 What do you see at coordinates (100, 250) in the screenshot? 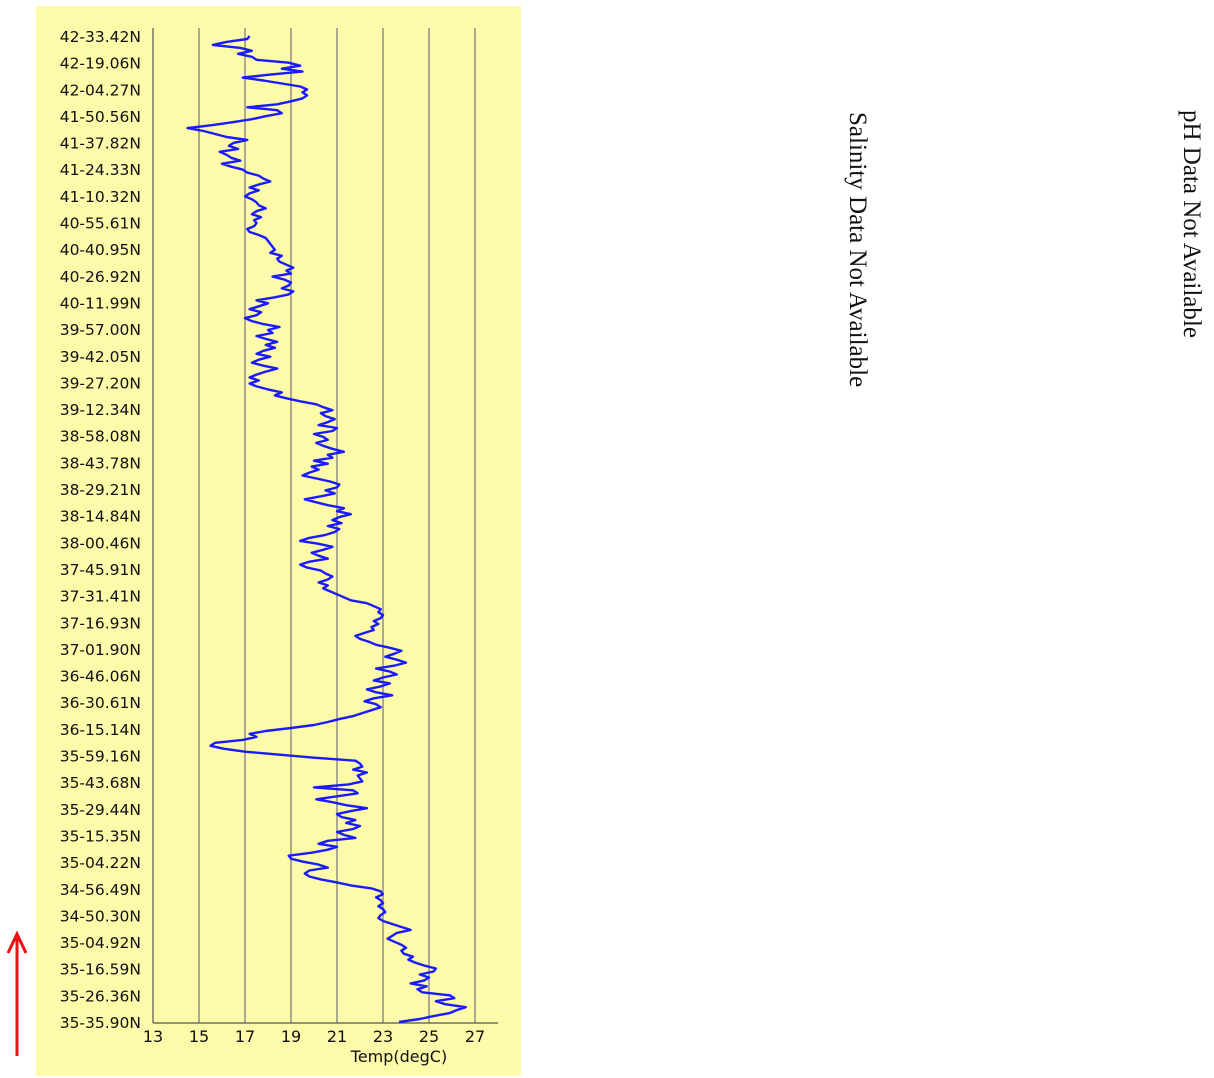
I see `y-tick-label: 40-40.95N` at bounding box center [100, 250].